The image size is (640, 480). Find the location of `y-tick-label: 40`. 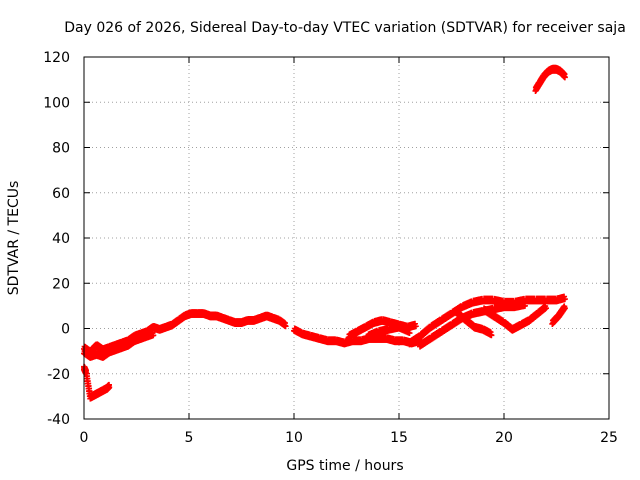

y-tick-label: 40 is located at coordinates (61, 239).